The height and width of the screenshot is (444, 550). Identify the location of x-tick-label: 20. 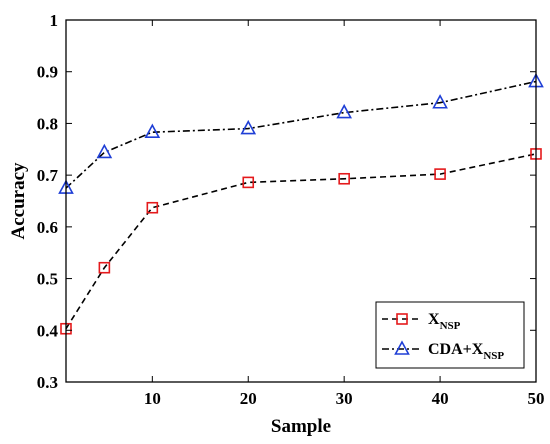
(248, 398).